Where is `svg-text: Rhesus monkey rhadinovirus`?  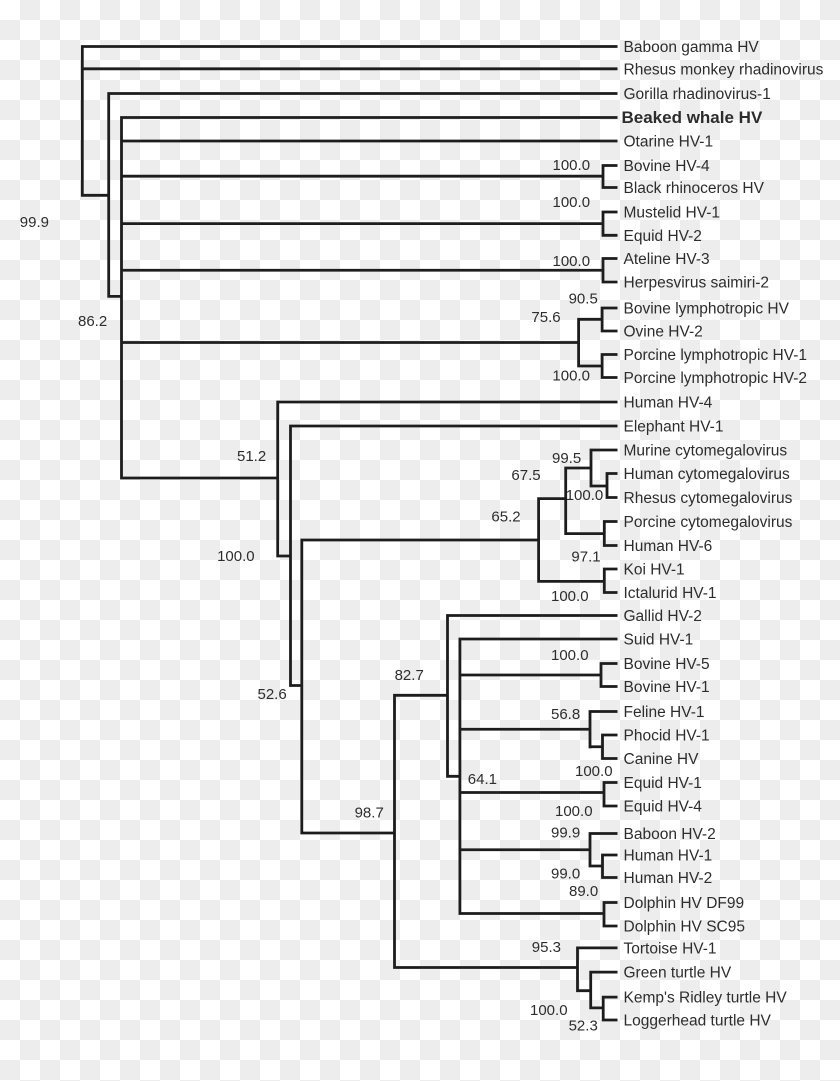
svg-text: Rhesus monkey rhadinovirus is located at coordinates (724, 69).